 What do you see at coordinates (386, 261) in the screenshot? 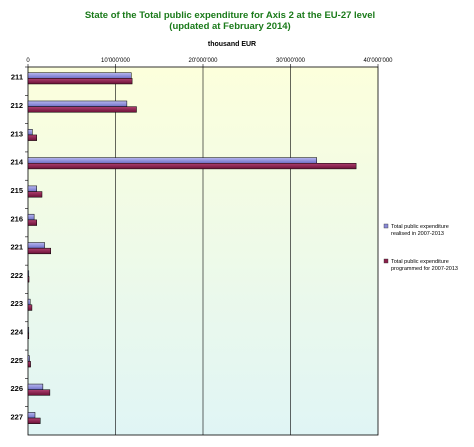
I see `legend-swatch-programmed` at bounding box center [386, 261].